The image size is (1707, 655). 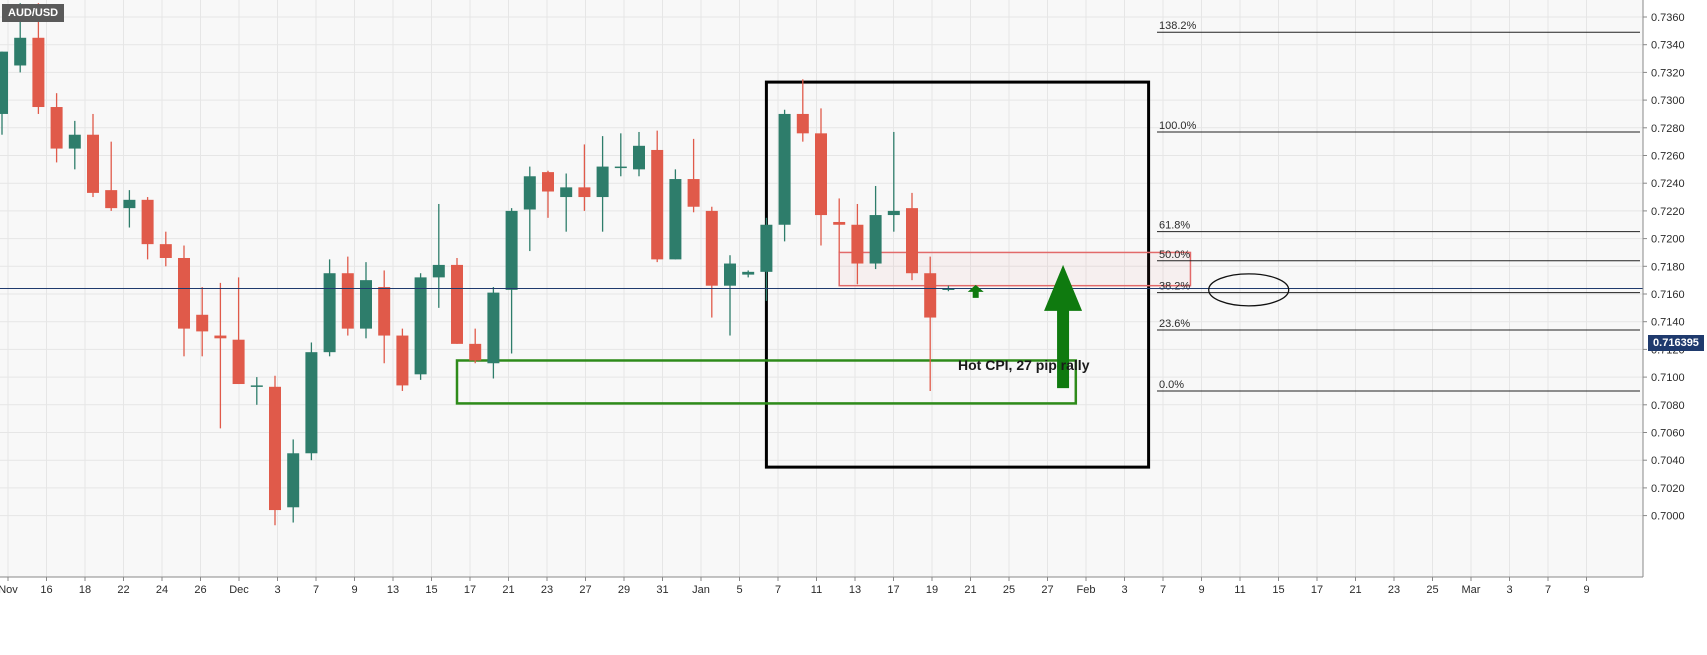 What do you see at coordinates (816, 590) in the screenshot?
I see `x-tick-label: 11` at bounding box center [816, 590].